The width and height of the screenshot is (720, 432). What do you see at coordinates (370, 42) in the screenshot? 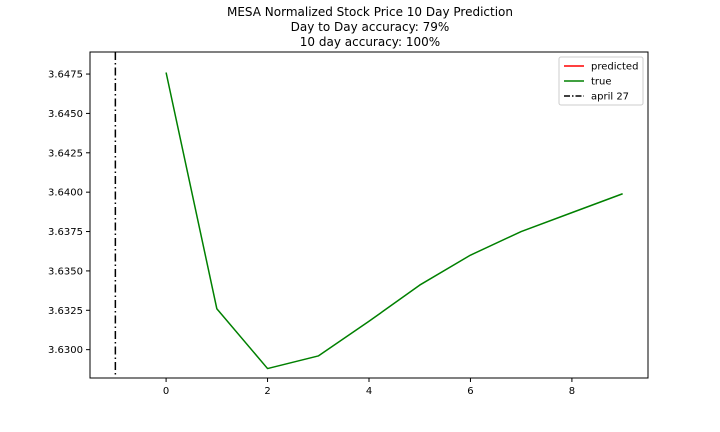
I see `chart-title-line-3: 10 day accuracy: 100%` at bounding box center [370, 42].